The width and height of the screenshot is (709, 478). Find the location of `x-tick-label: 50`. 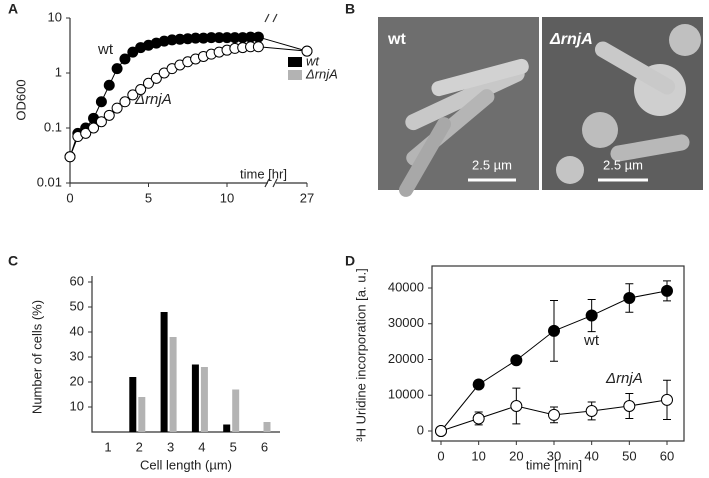

x-tick-label: 50 is located at coordinates (629, 455).